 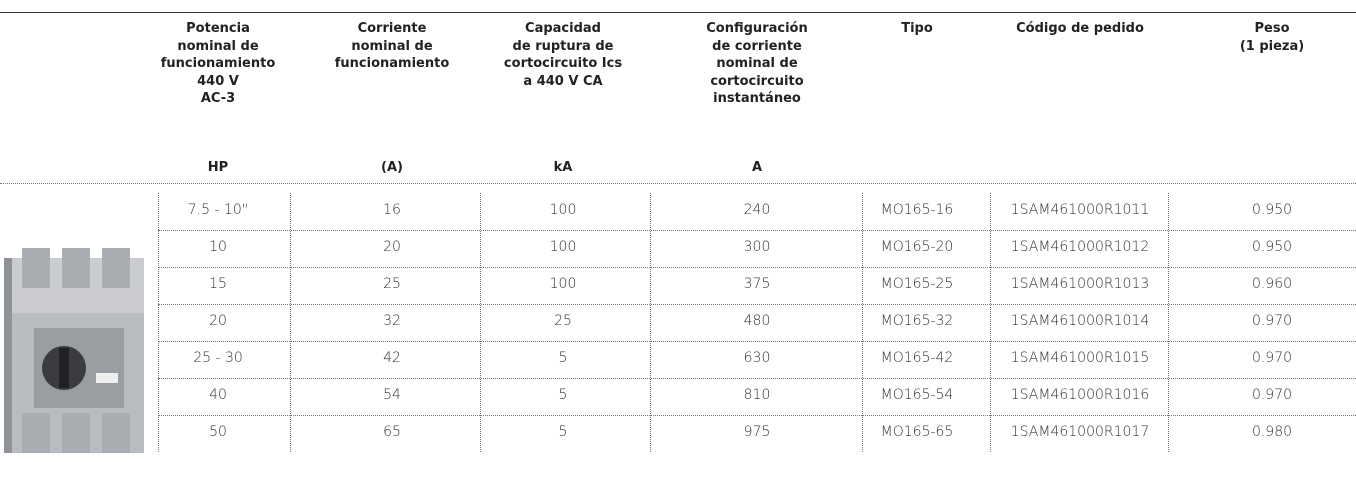 What do you see at coordinates (392, 167) in the screenshot?
I see `unit-label: (A)` at bounding box center [392, 167].